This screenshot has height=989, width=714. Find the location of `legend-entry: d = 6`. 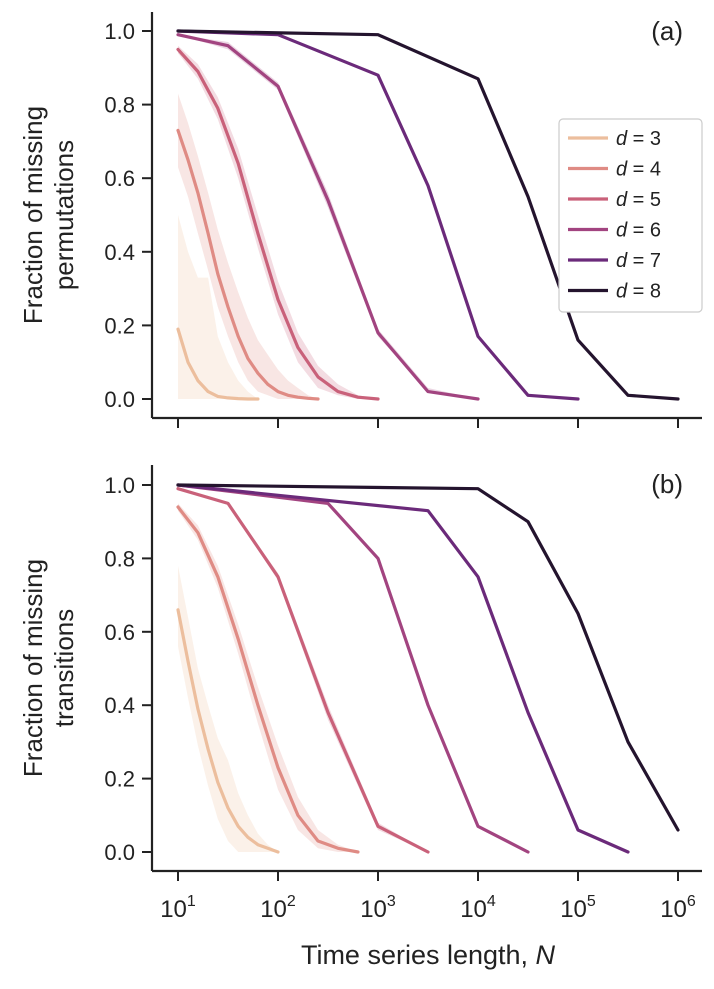

legend-entry: d = 6 is located at coordinates (638, 231).